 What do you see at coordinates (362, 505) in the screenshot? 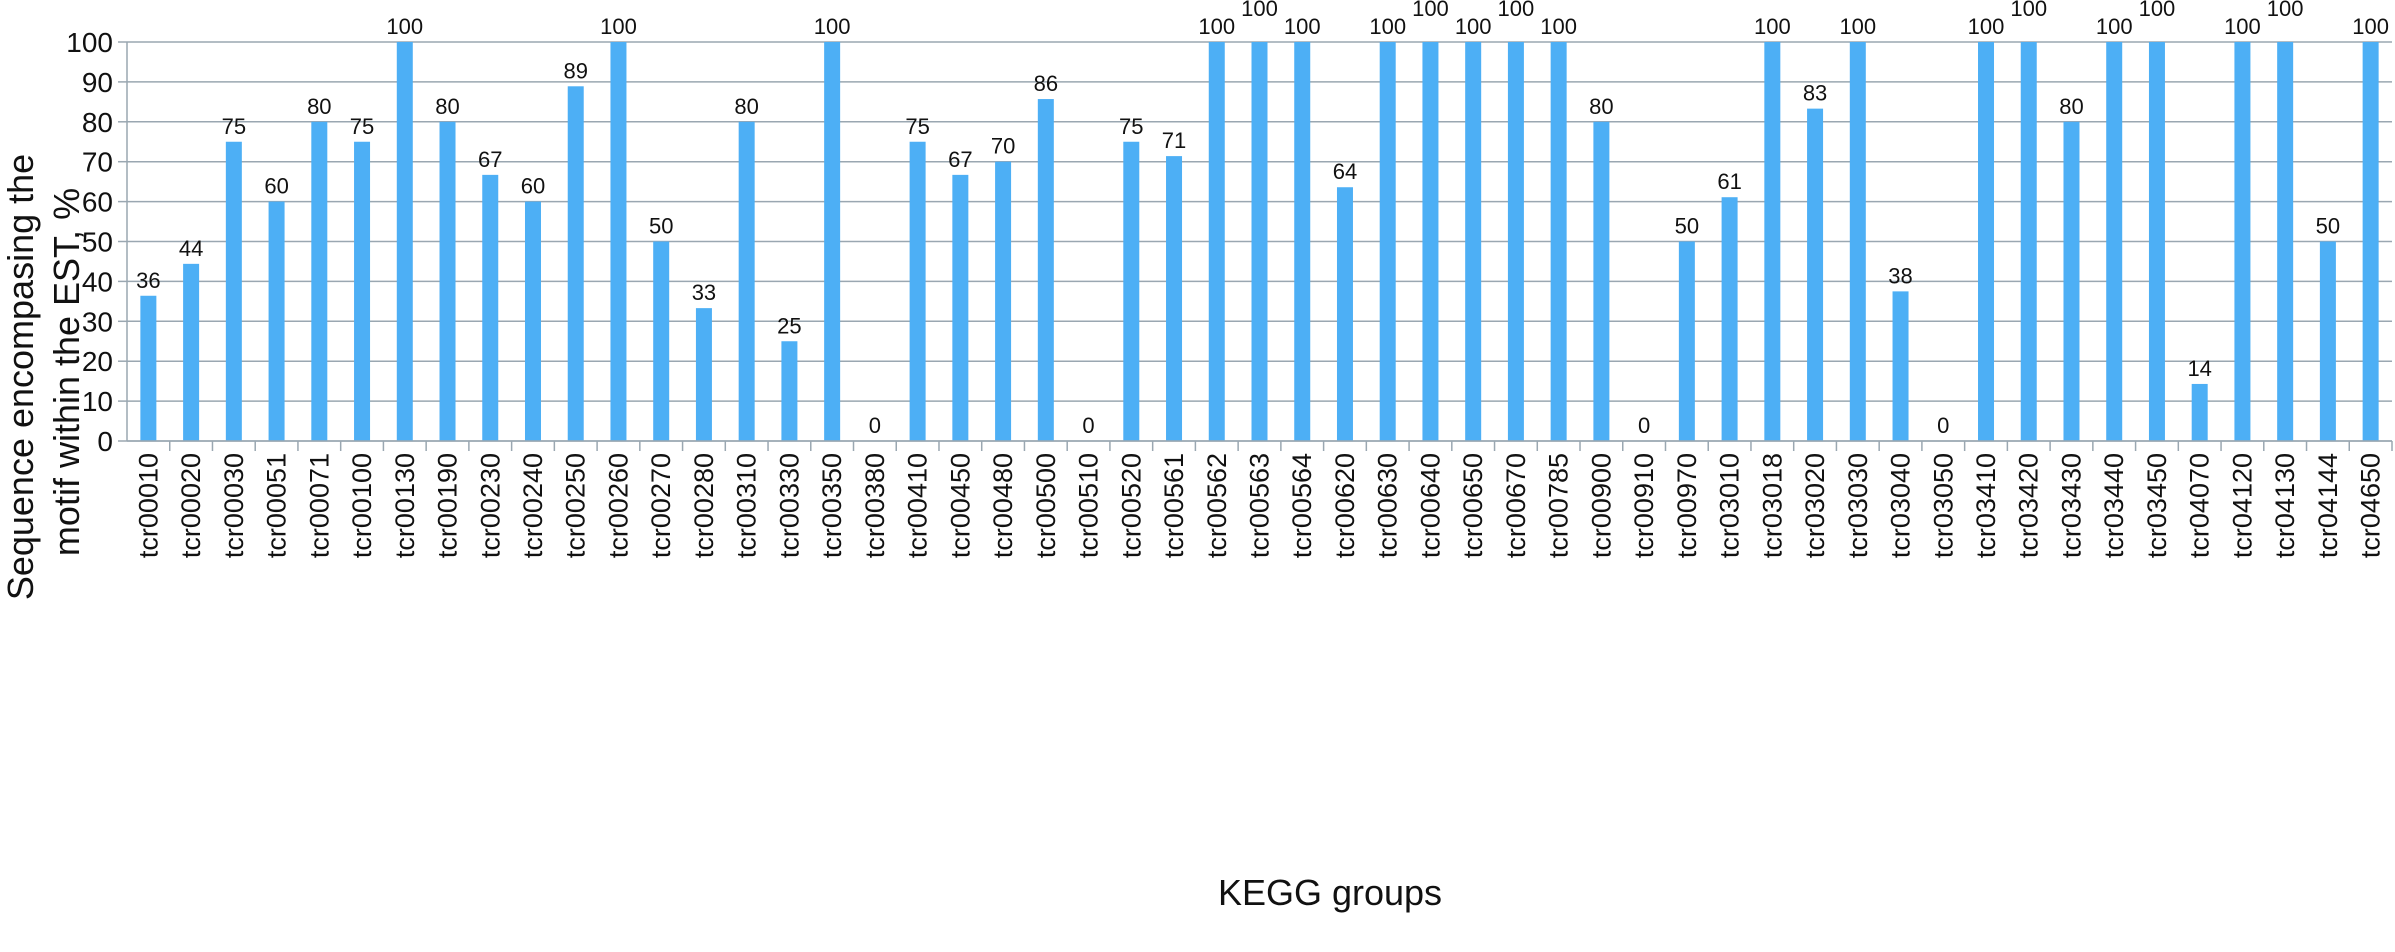
I see `x-category-label: tcr00100` at bounding box center [362, 505].